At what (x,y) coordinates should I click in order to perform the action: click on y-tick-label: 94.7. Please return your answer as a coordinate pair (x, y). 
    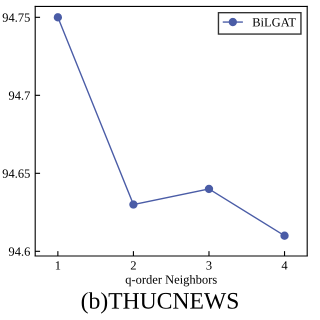
    Looking at the image, I should click on (19, 95).